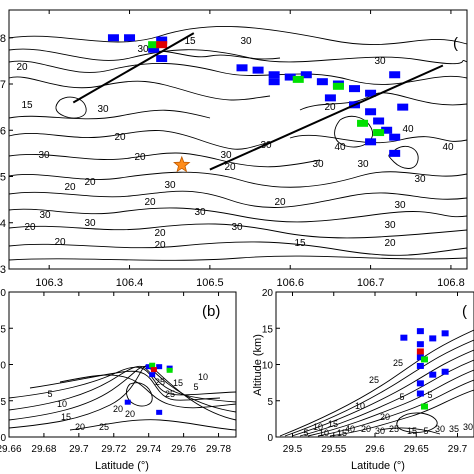  Describe the element at coordinates (153, 370) in the screenshot. I see `red-cell` at that location.